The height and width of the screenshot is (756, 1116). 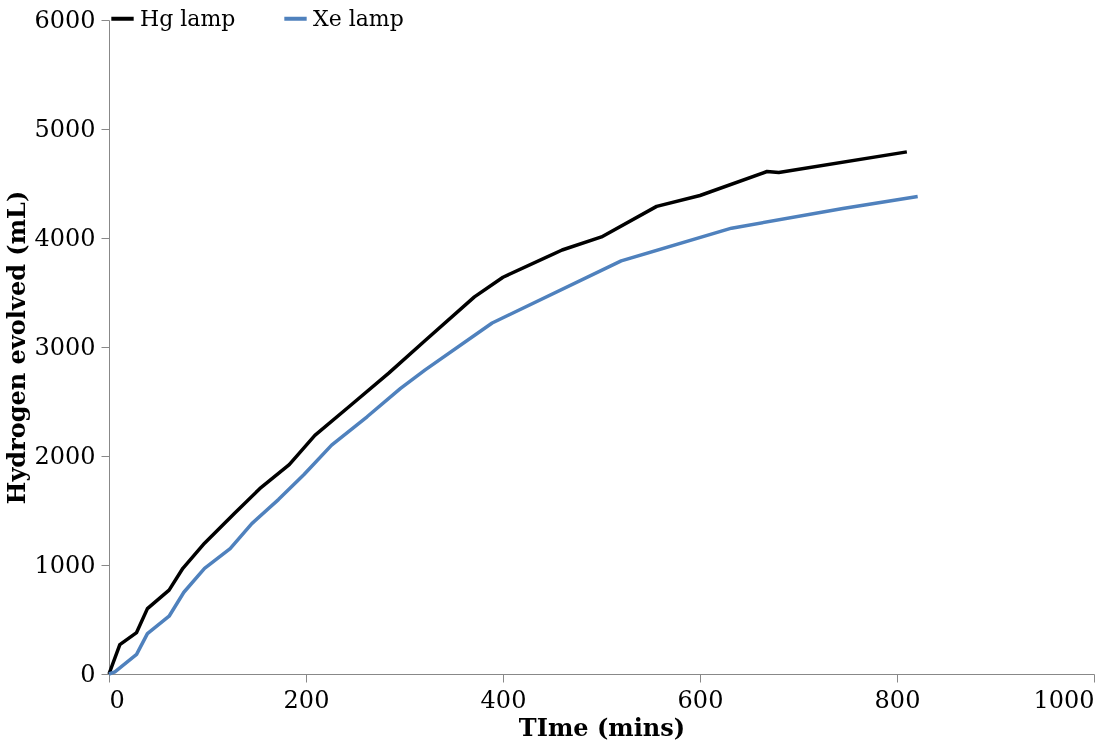 What do you see at coordinates (897, 699) in the screenshot?
I see `x-tick-label: 800` at bounding box center [897, 699].